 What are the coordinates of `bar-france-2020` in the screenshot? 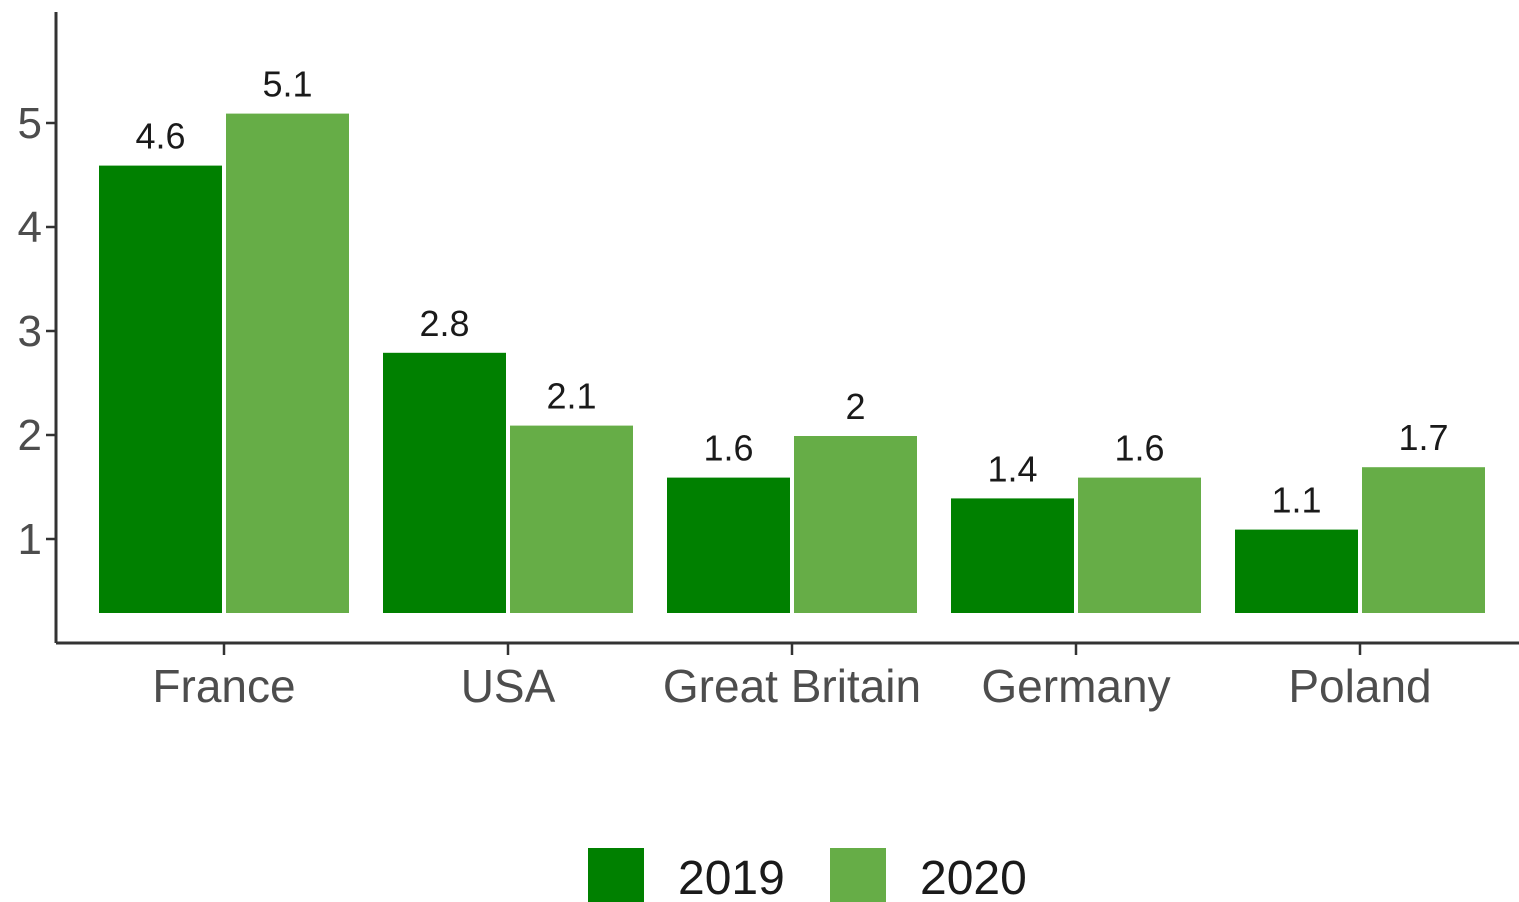 It's located at (287, 363).